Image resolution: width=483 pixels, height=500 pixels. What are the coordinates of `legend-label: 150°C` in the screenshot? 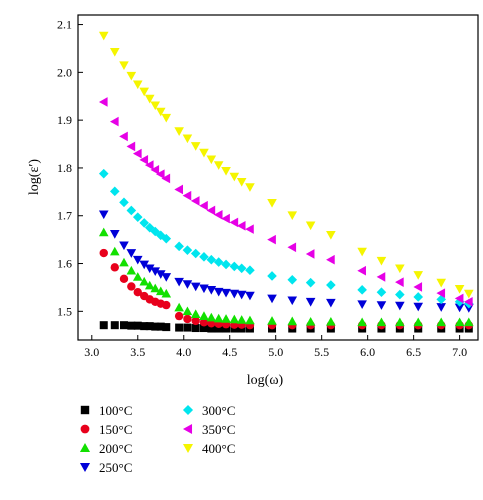 It's located at (115, 429).